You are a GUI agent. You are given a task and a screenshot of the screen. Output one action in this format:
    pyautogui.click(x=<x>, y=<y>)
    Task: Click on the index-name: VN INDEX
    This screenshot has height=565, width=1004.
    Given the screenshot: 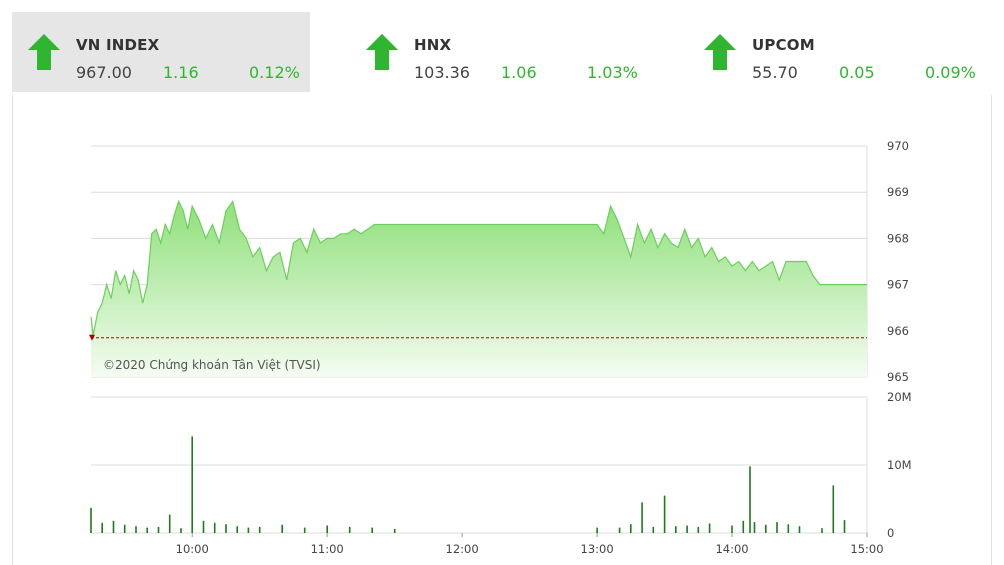 What is the action you would take?
    pyautogui.click(x=118, y=45)
    